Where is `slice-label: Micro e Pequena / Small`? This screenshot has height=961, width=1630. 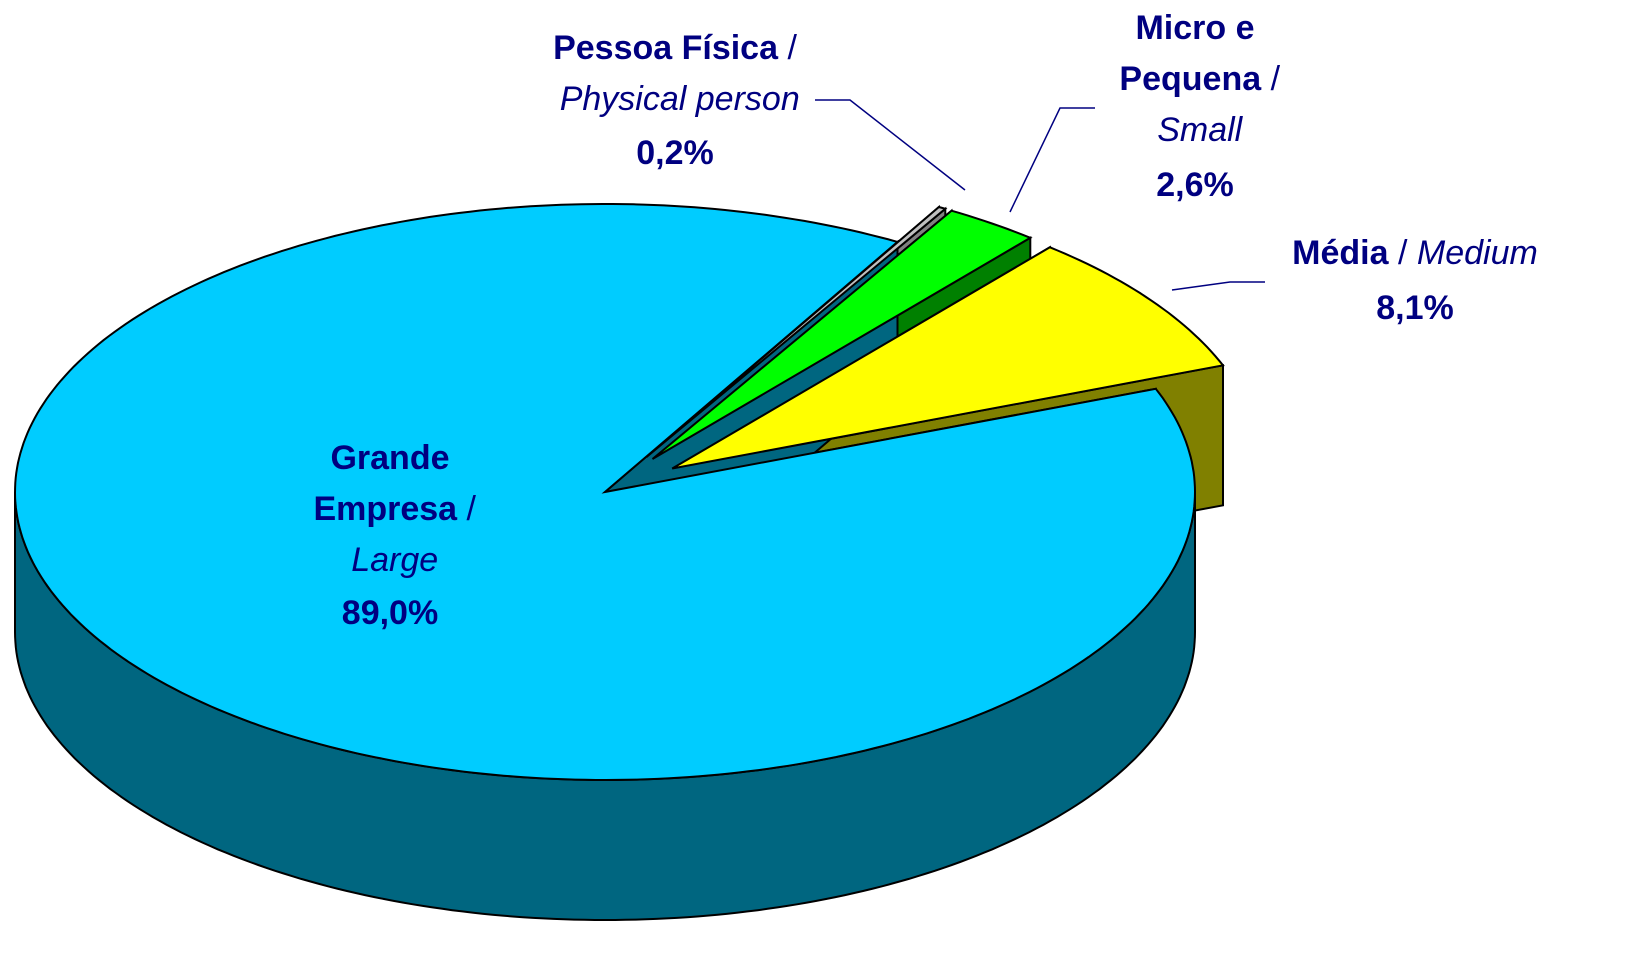
slice-label: Micro e Pequena / Small is located at coordinates (1195, 79).